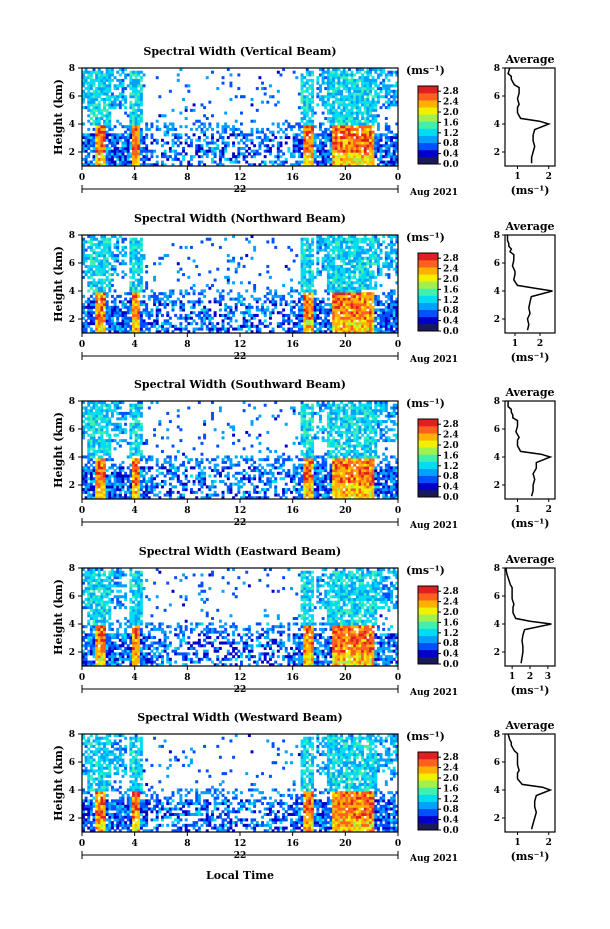 This screenshot has width=610, height=929. Describe the element at coordinates (72, 153) in the screenshot. I see `y-tick-label: 2` at that location.